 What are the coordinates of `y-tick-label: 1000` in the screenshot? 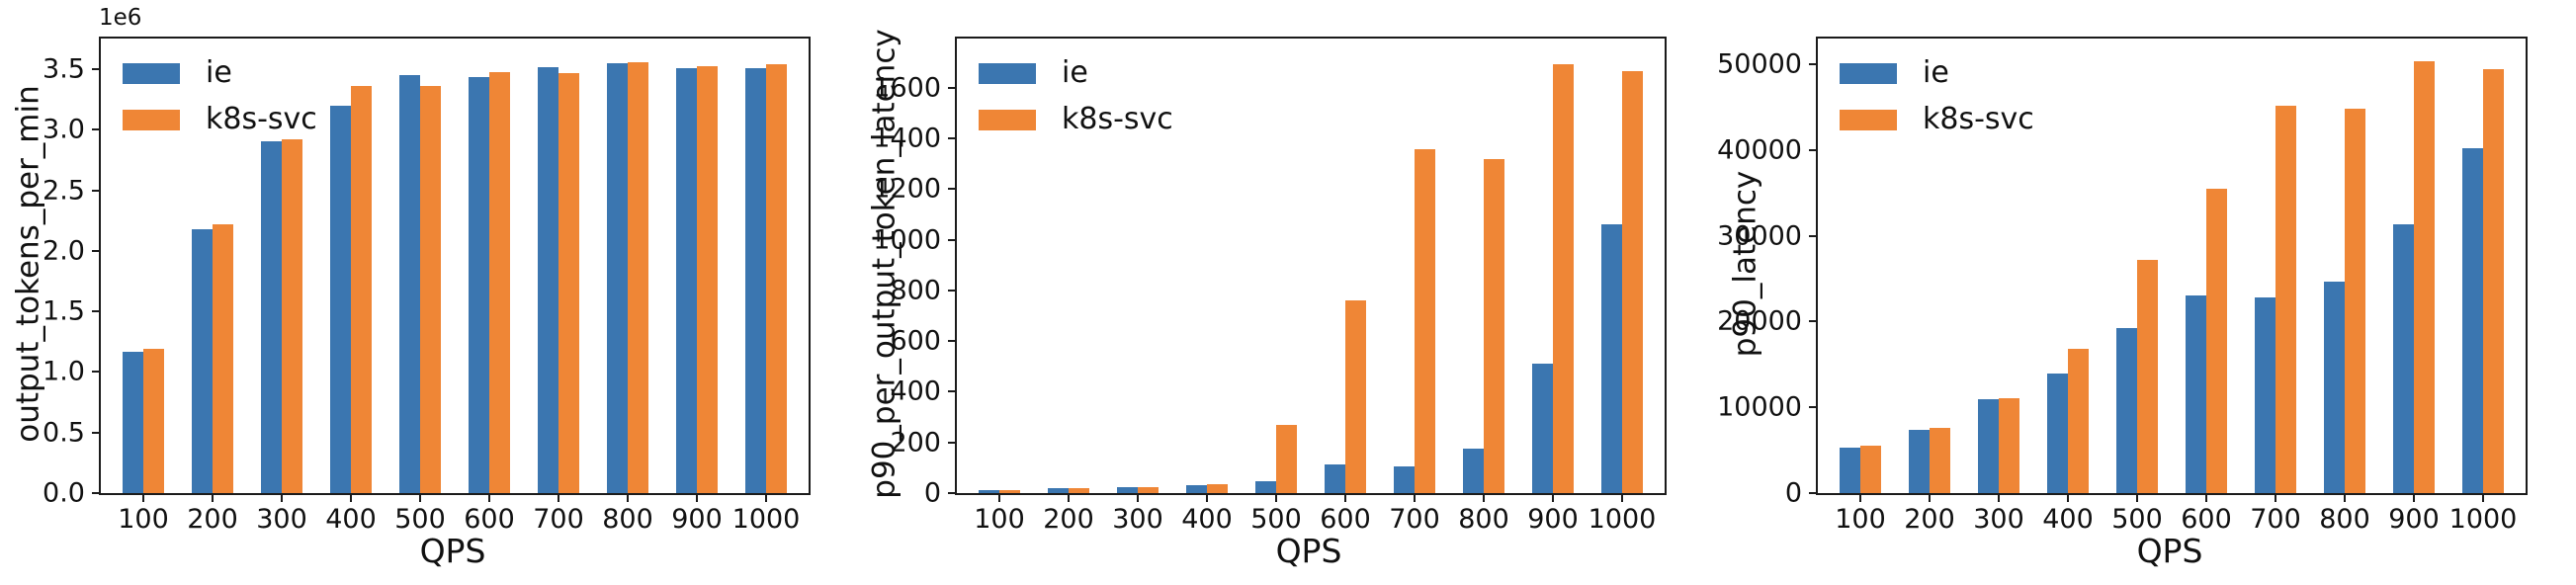 It's located at (907, 240).